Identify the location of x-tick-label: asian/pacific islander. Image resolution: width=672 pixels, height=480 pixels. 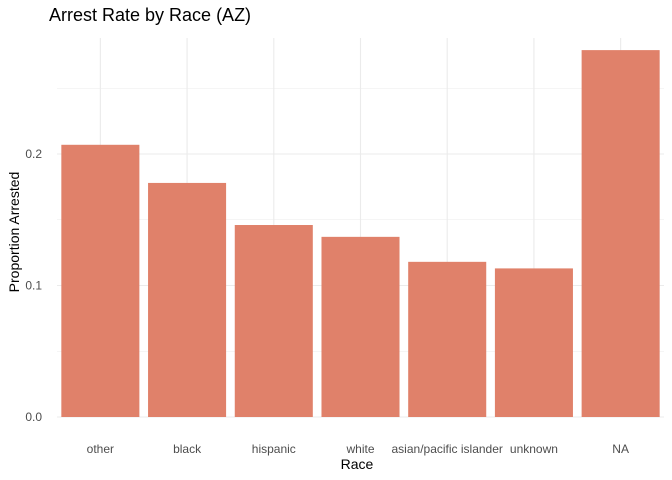
(447, 449).